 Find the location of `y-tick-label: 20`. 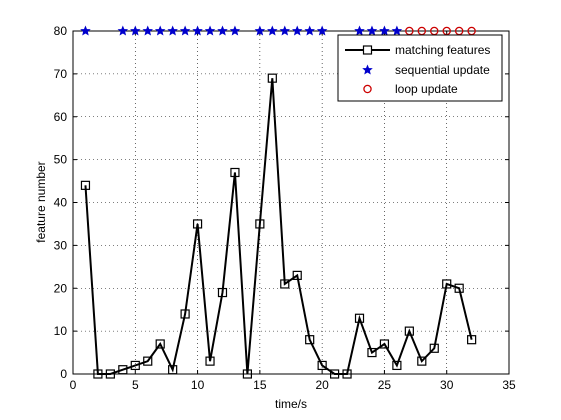

y-tick-label: 20 is located at coordinates (61, 288).